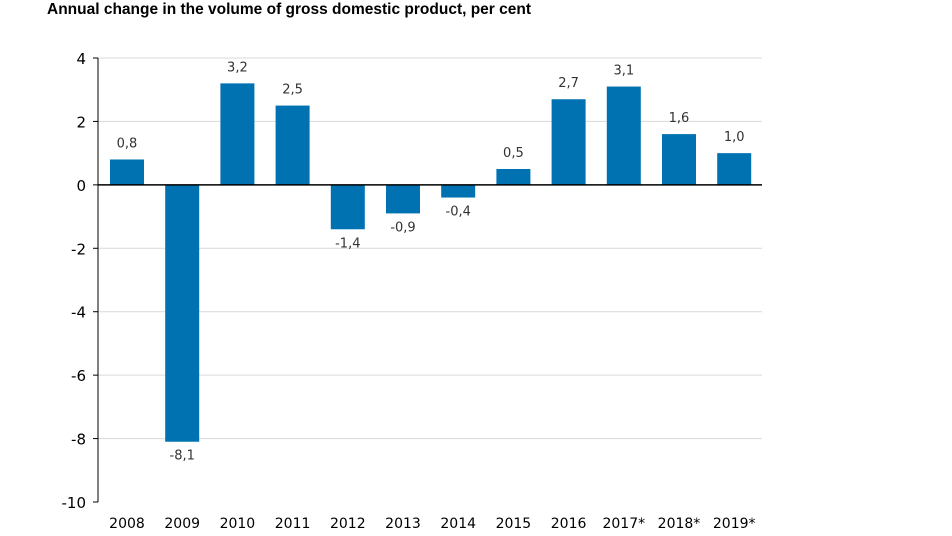  Describe the element at coordinates (78, 376) in the screenshot. I see `y-tick-label: -6` at that location.